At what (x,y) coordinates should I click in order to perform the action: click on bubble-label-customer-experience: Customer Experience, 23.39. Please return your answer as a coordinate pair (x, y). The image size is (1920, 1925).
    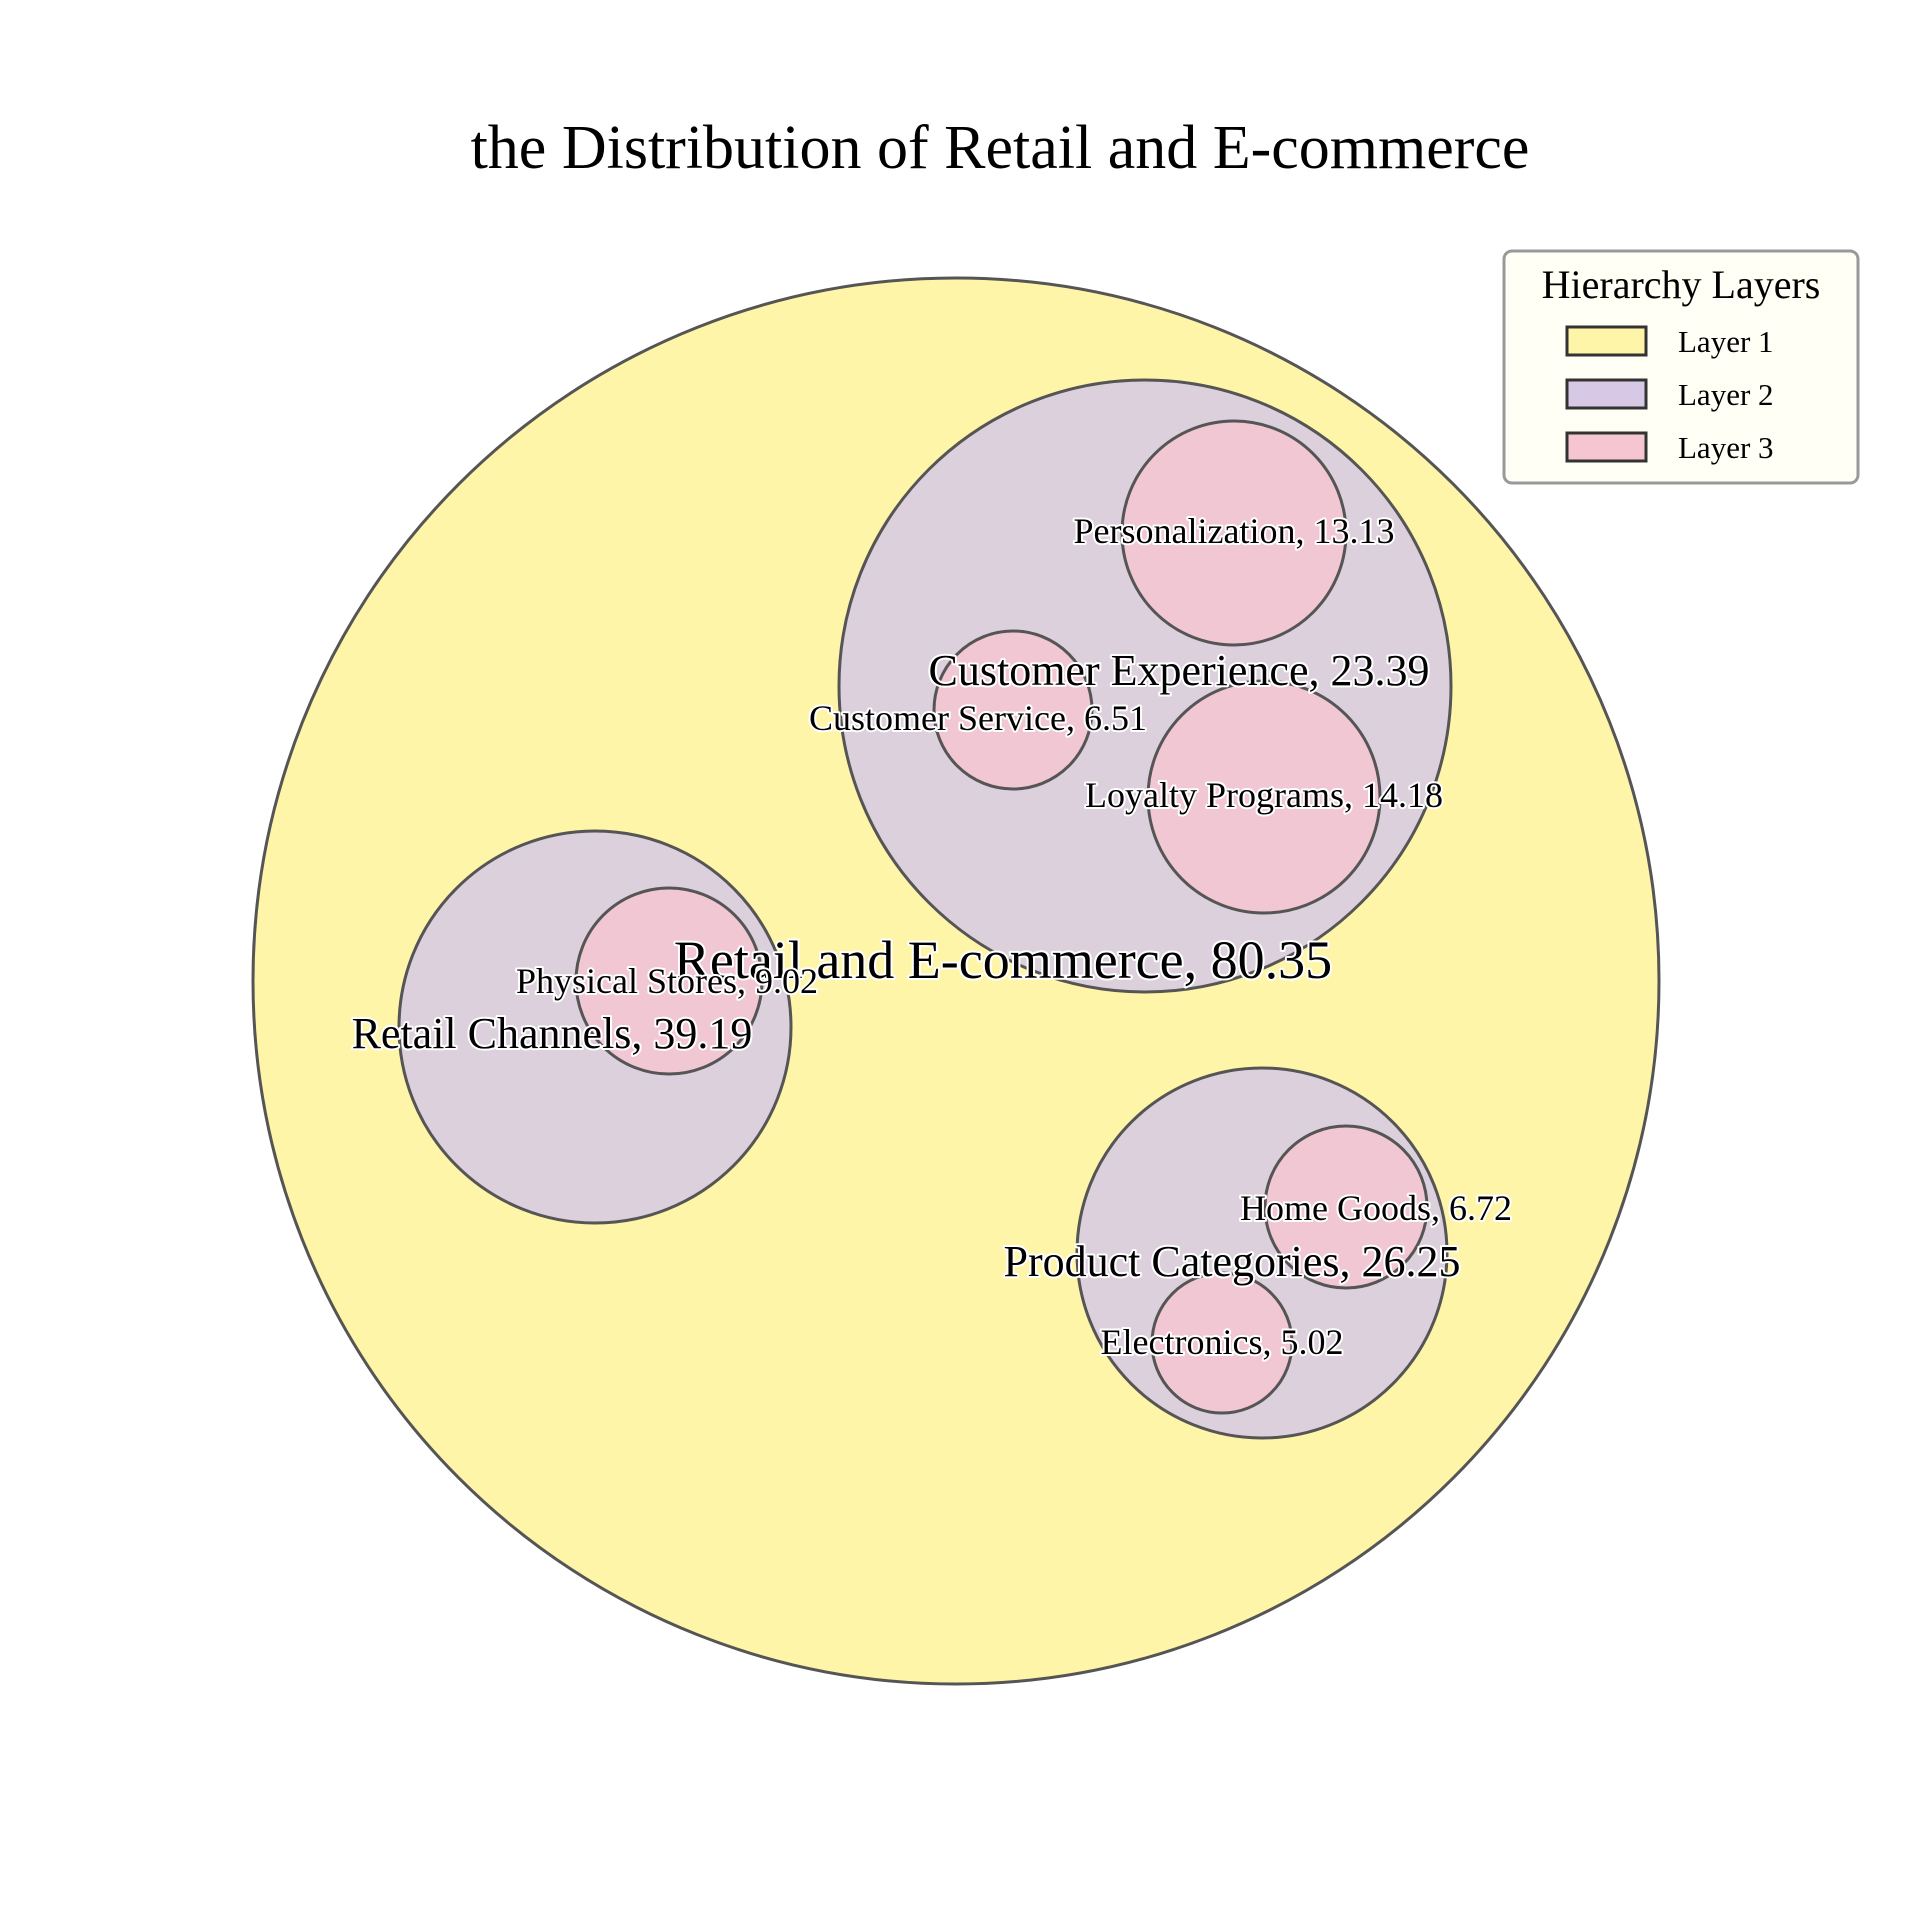
    Looking at the image, I should click on (1179, 670).